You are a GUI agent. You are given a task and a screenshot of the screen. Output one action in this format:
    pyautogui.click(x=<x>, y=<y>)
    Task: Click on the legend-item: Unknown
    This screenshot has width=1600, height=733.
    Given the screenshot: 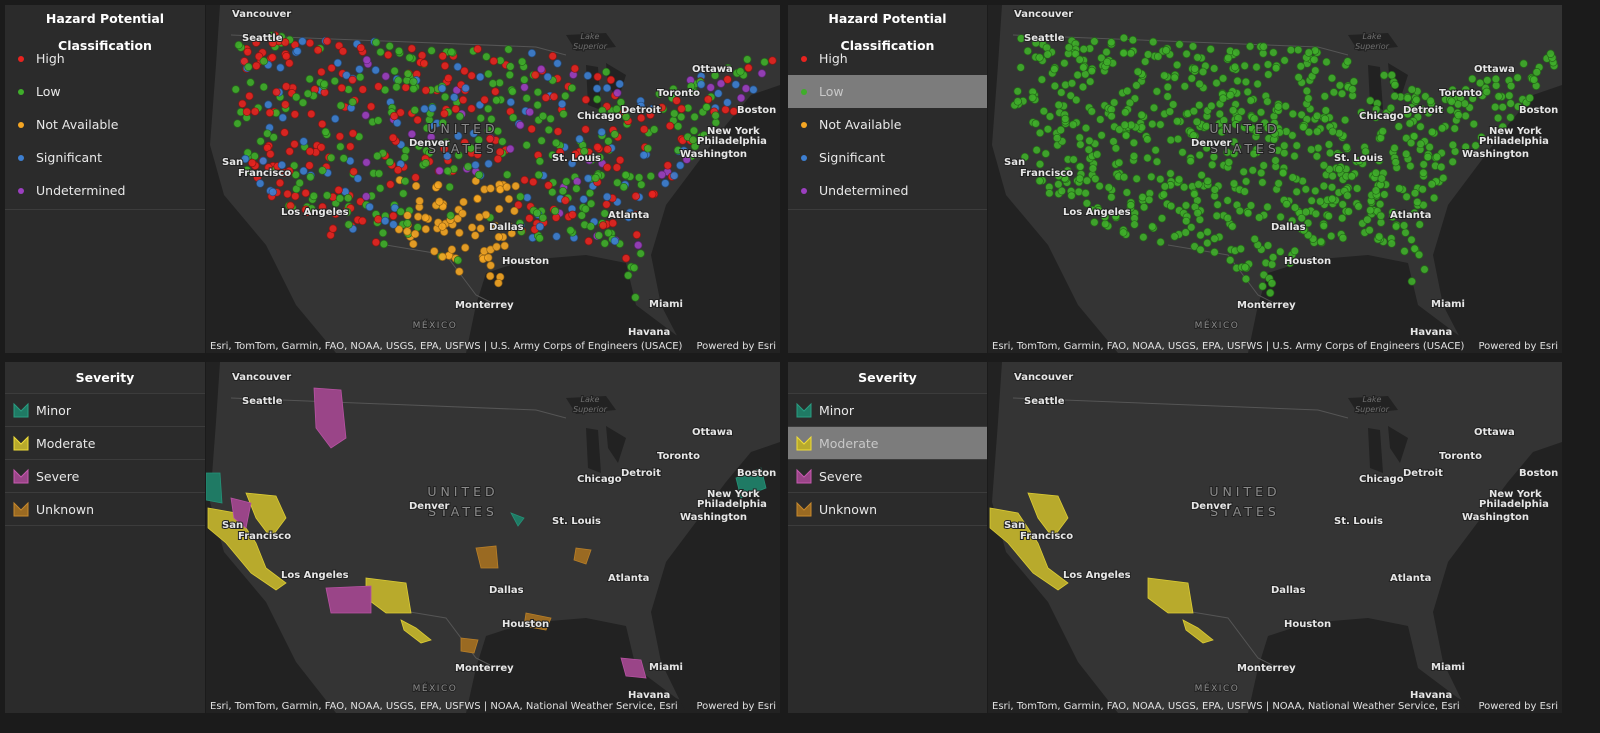 What is the action you would take?
    pyautogui.click(x=887, y=509)
    